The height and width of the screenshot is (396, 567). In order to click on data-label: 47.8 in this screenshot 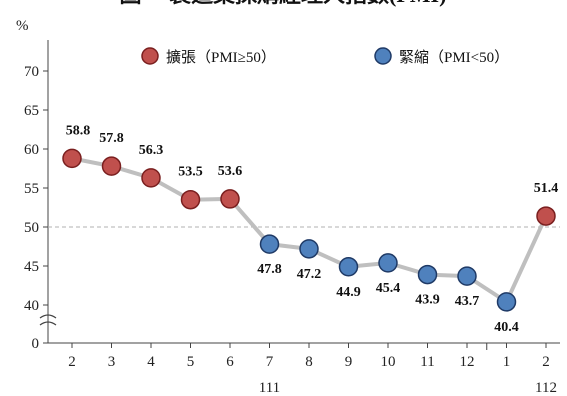, I will do `click(269, 269)`.